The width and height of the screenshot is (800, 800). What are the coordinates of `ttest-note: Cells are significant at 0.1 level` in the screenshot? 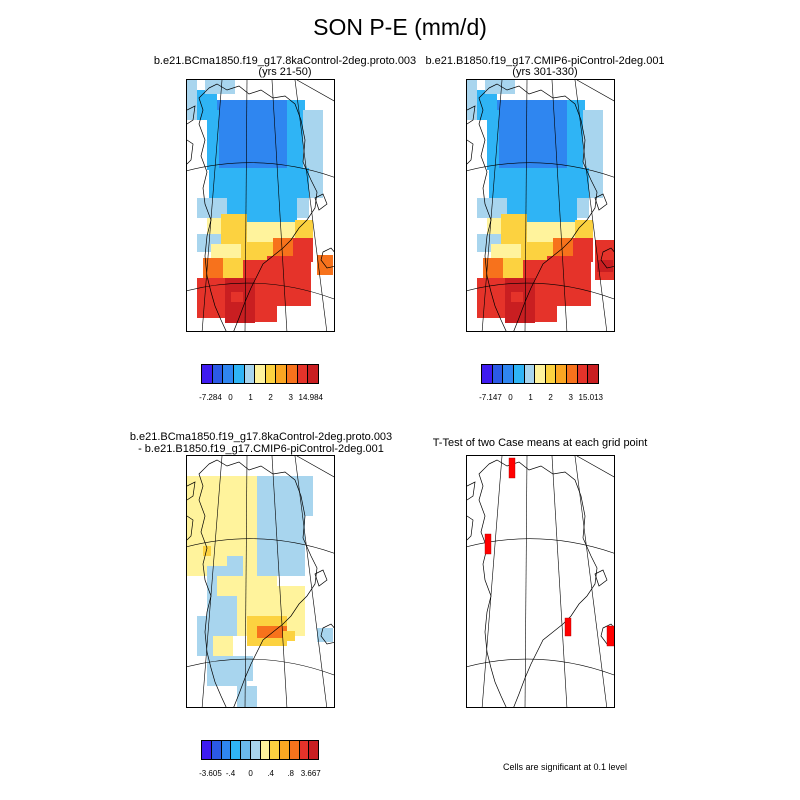 It's located at (565, 767).